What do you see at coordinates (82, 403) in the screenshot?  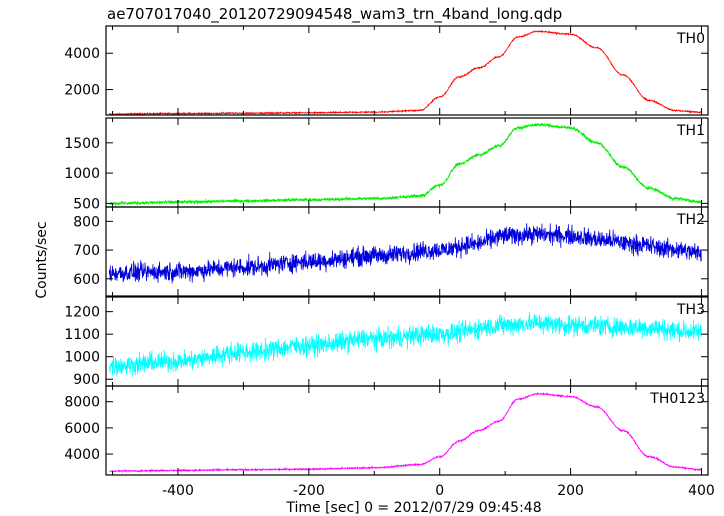 I see `y-tick-label: 8000` at bounding box center [82, 403].